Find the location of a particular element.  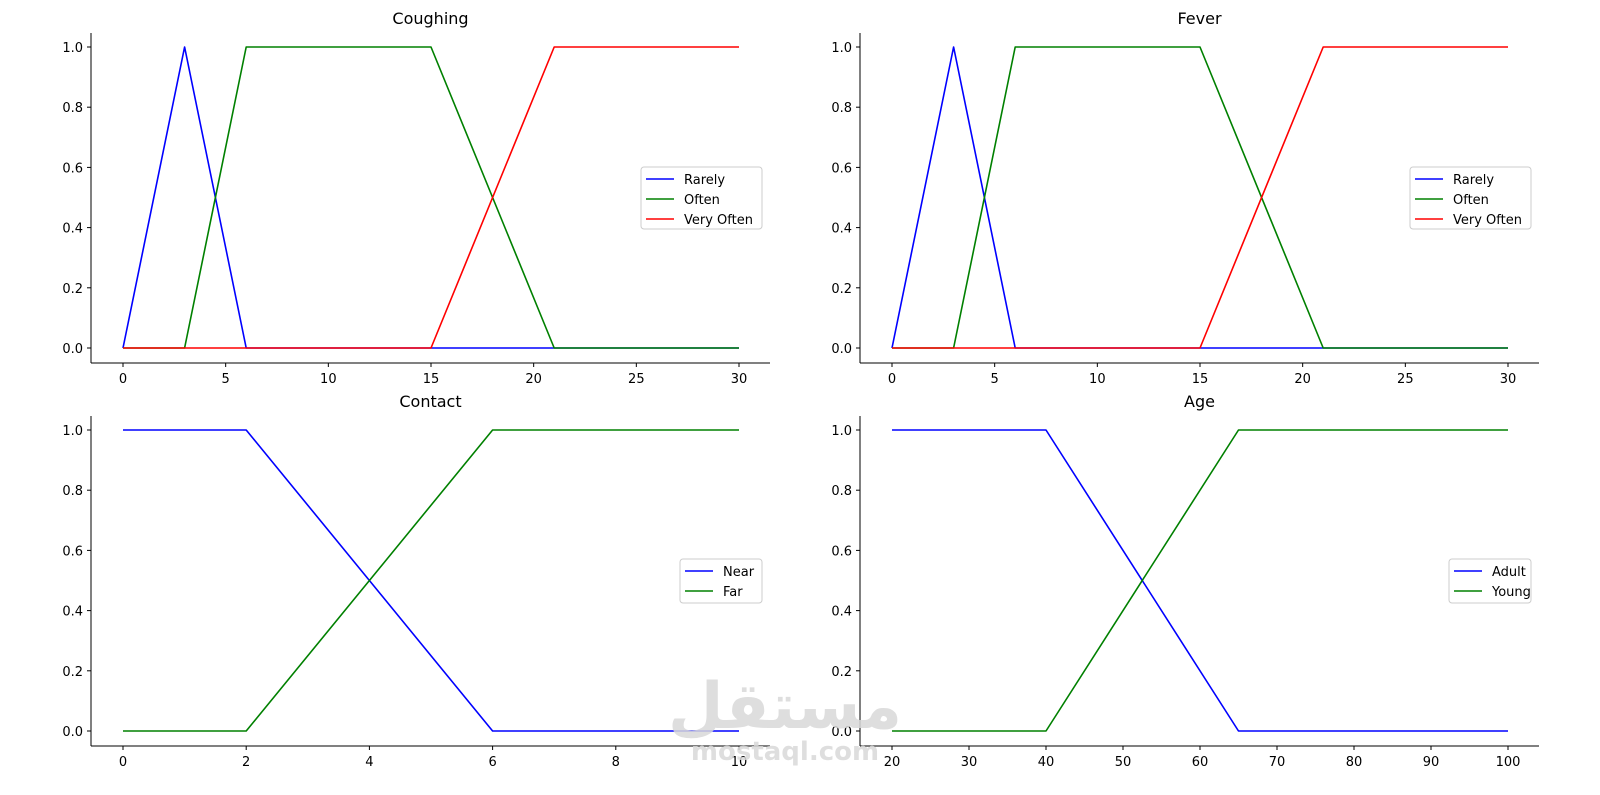

contact-legend-box is located at coordinates (721, 581).